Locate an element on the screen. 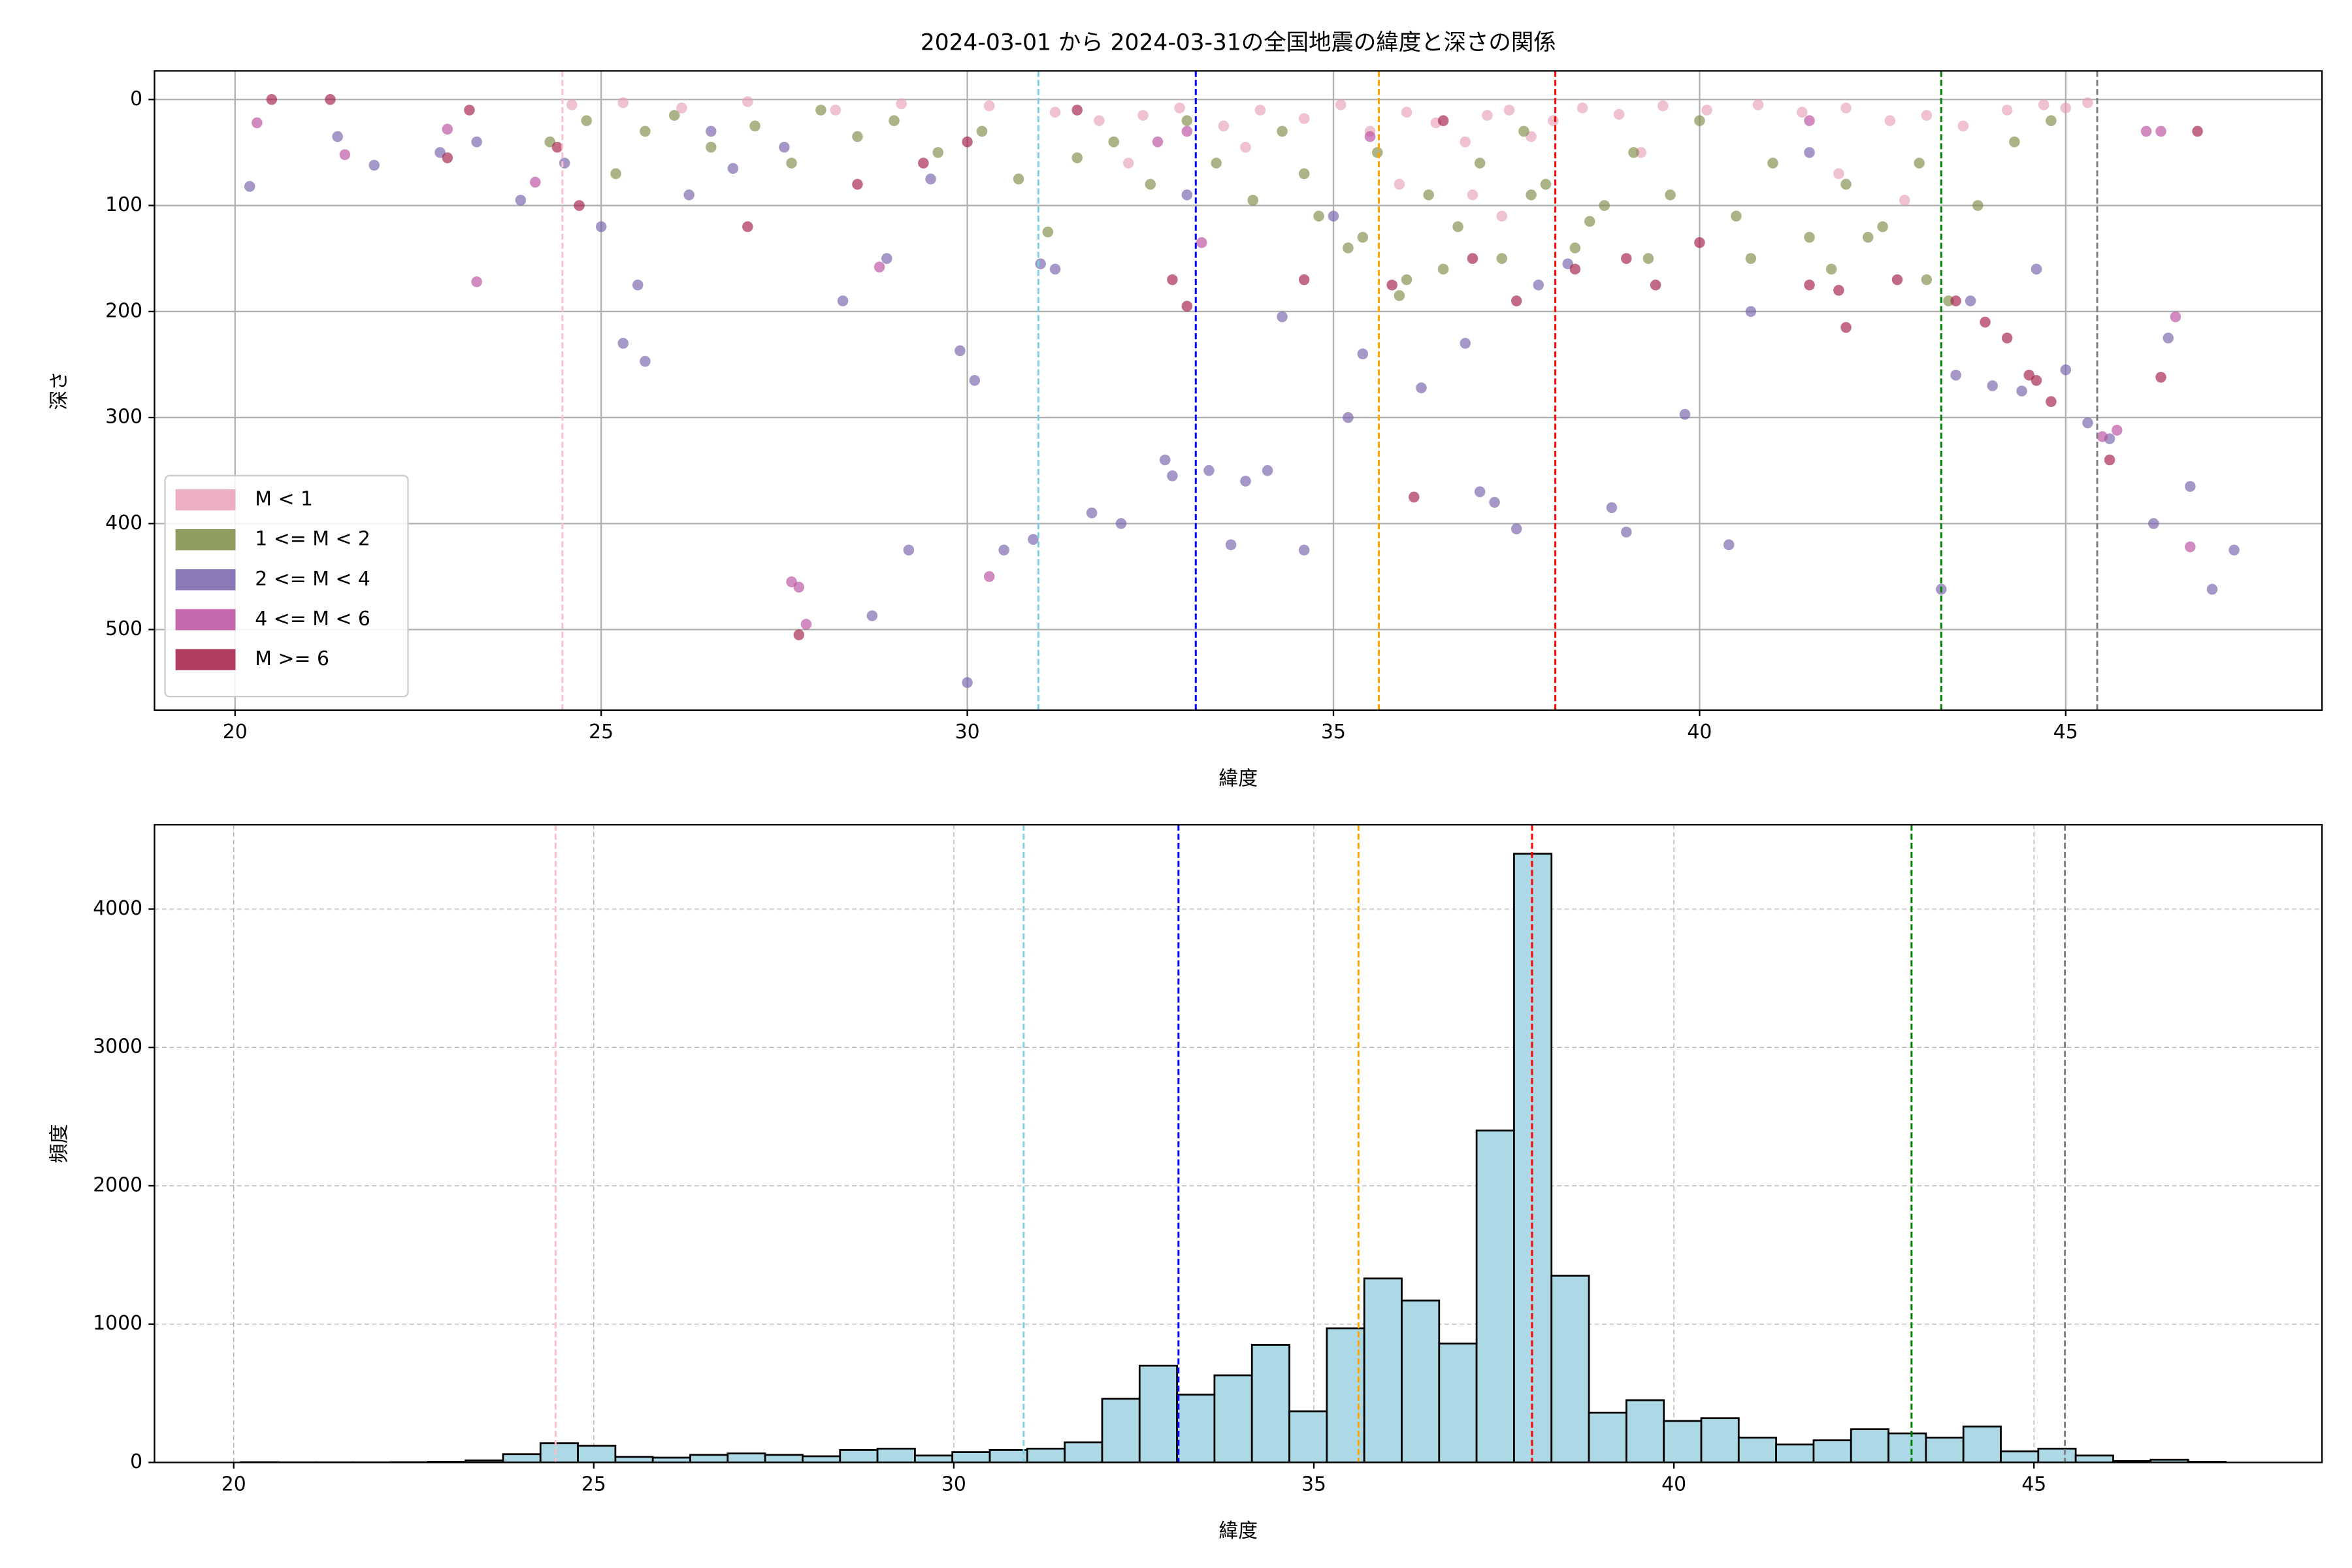  x-tick-label: 30 is located at coordinates (953, 1484).